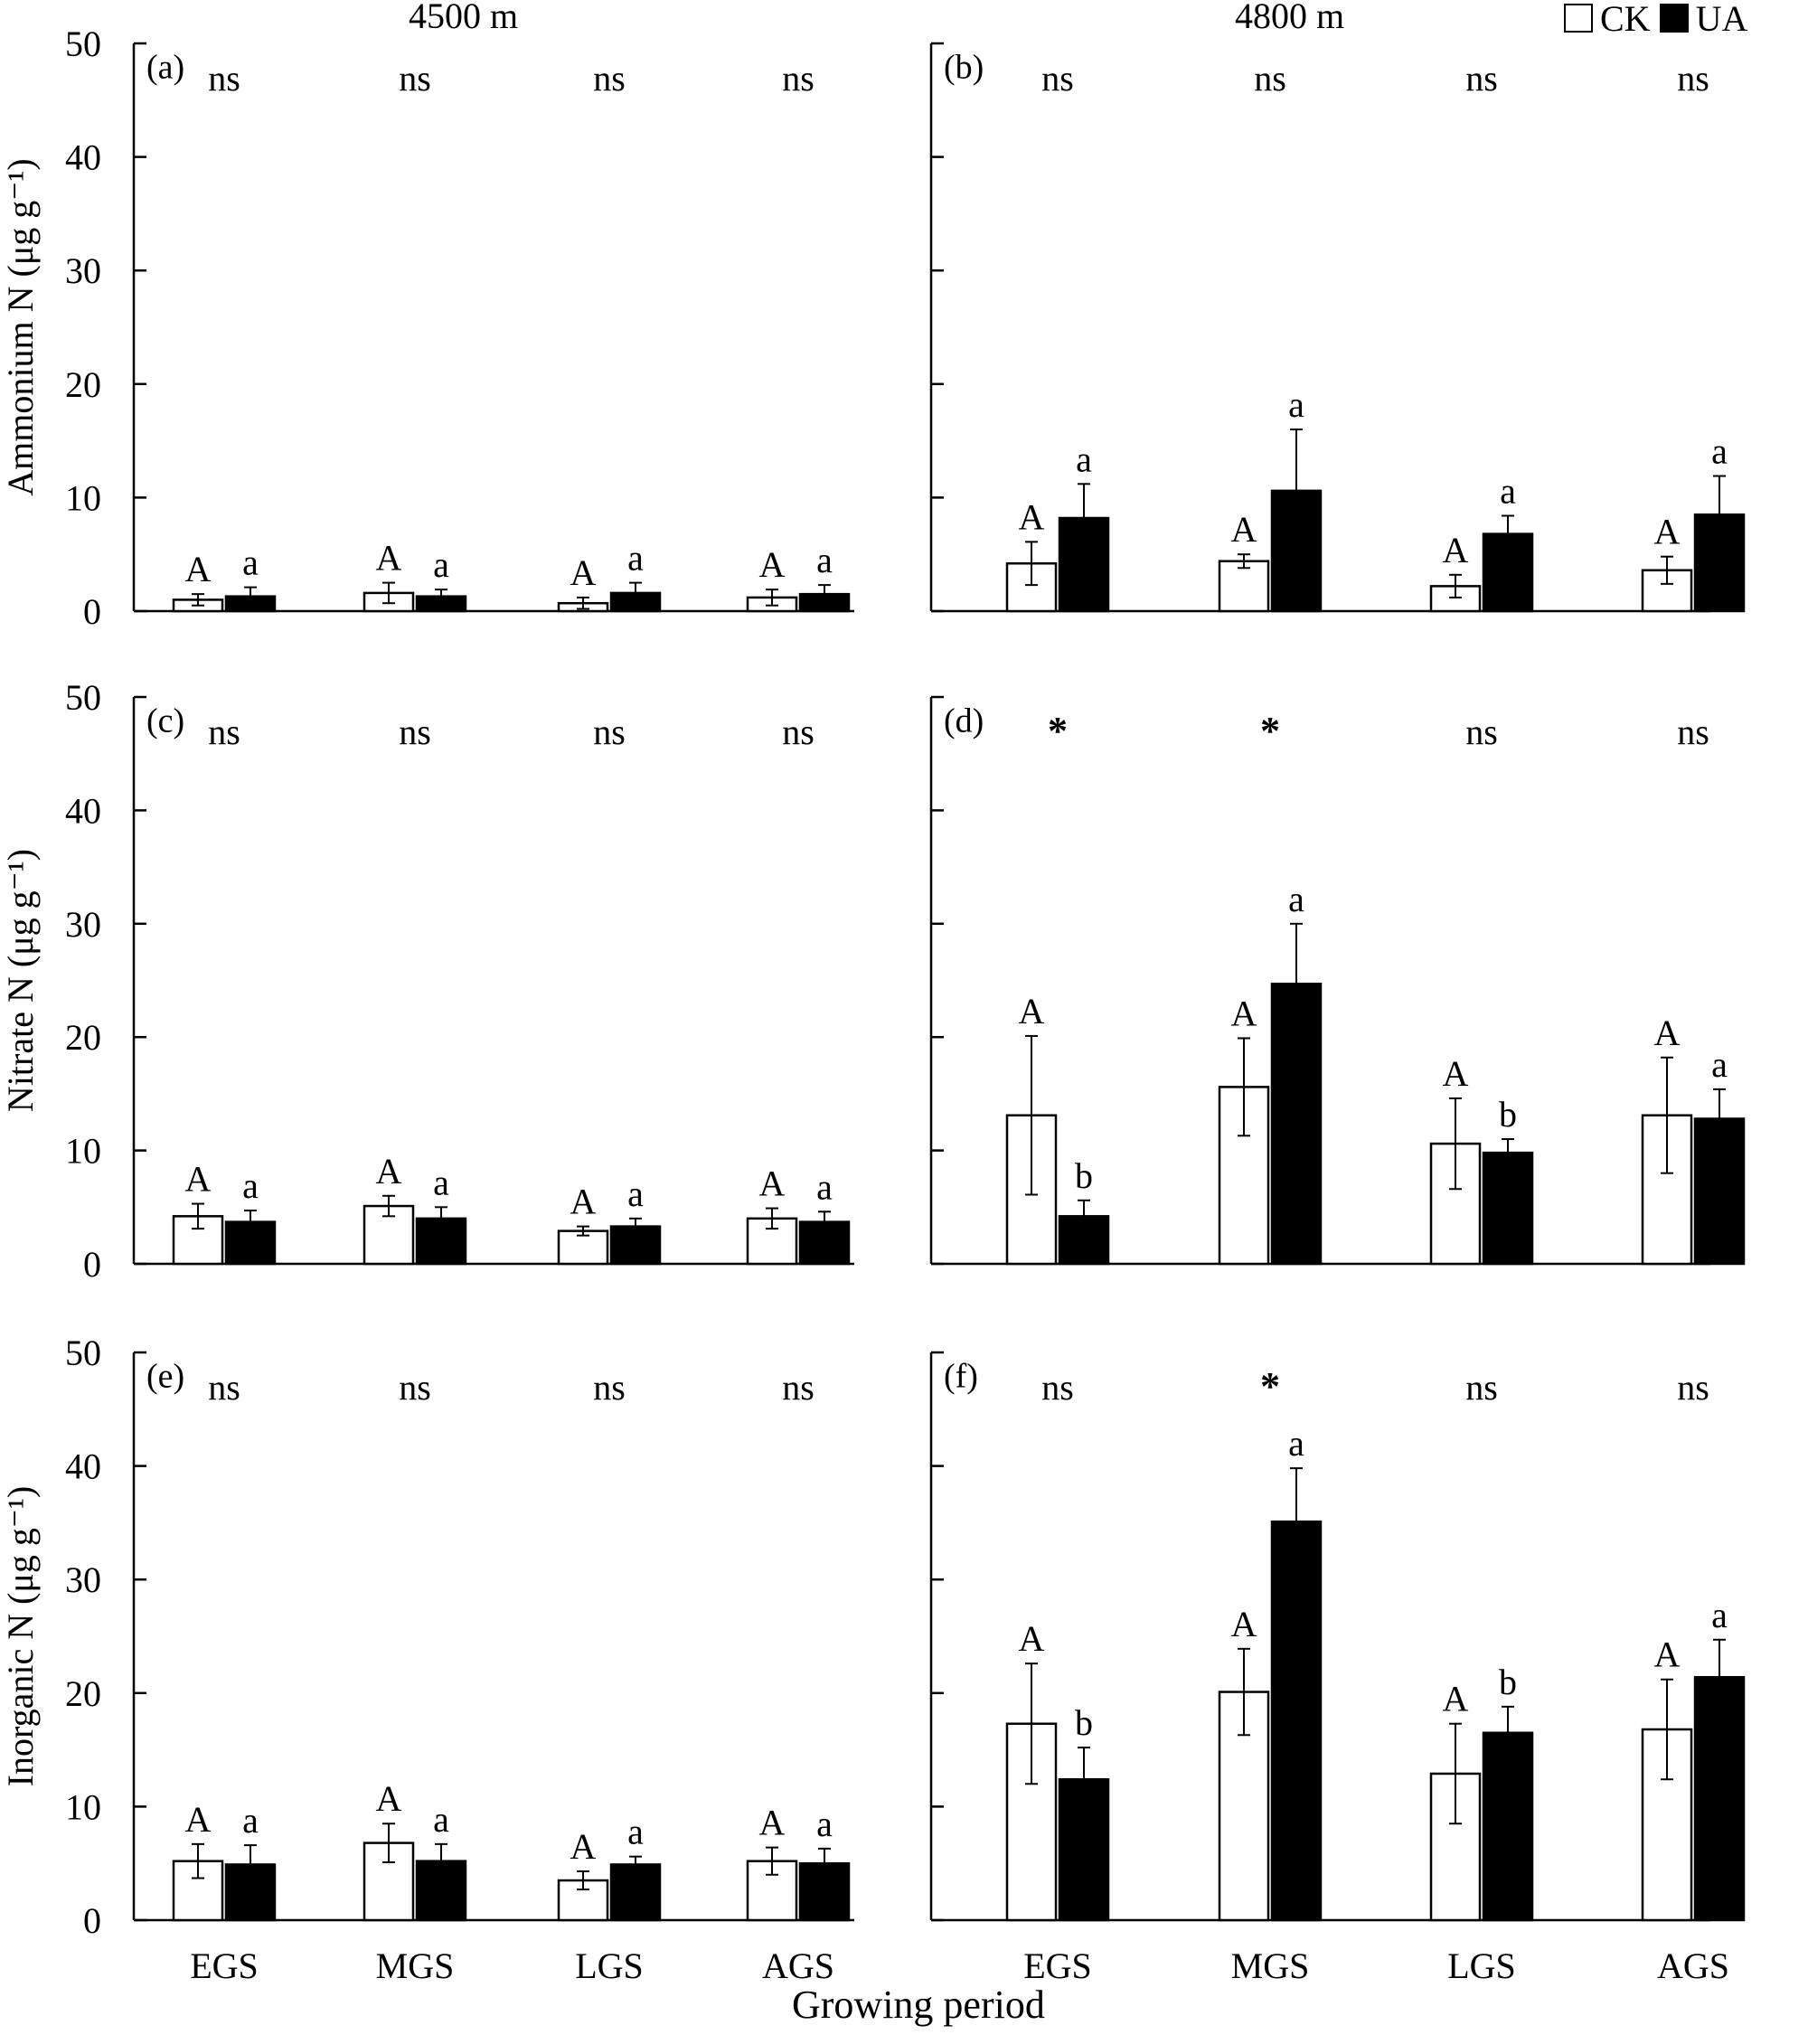  I want to click on panel-a-letter-ck-mgs: A, so click(389, 558).